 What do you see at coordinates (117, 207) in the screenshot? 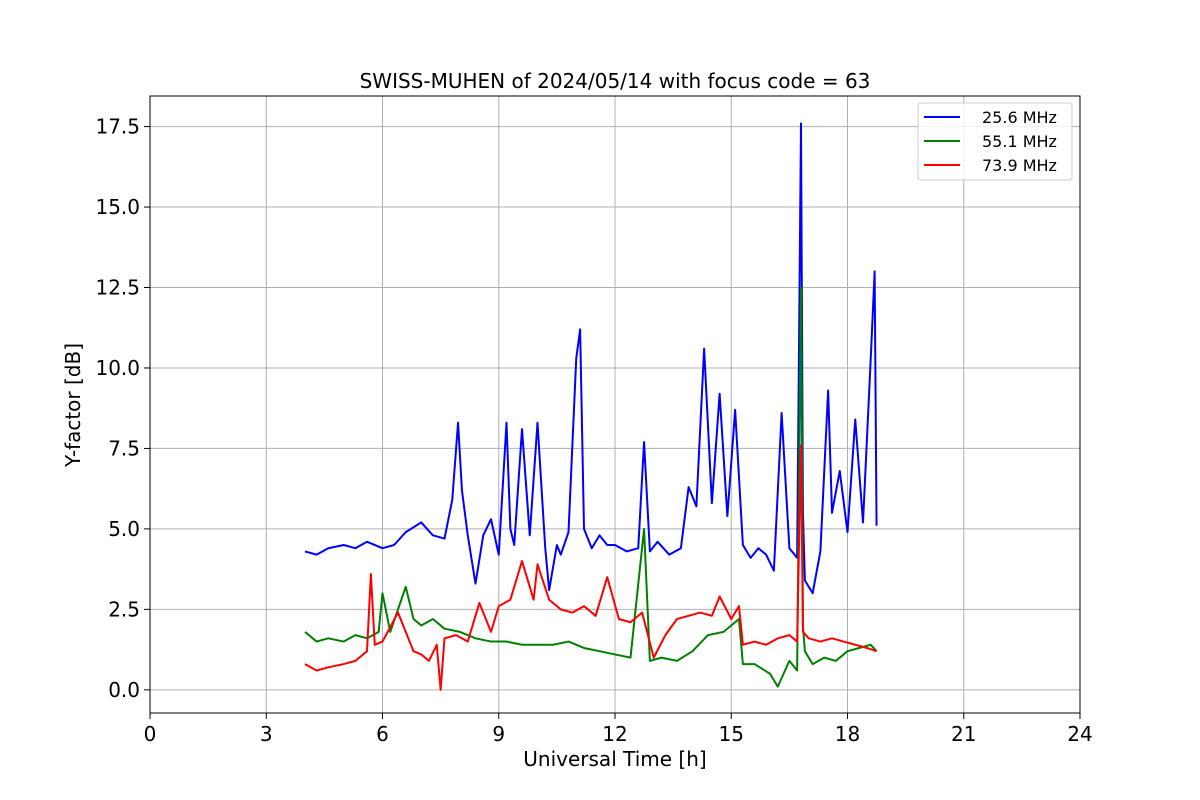
I see `y-tick-label: 15.0` at bounding box center [117, 207].